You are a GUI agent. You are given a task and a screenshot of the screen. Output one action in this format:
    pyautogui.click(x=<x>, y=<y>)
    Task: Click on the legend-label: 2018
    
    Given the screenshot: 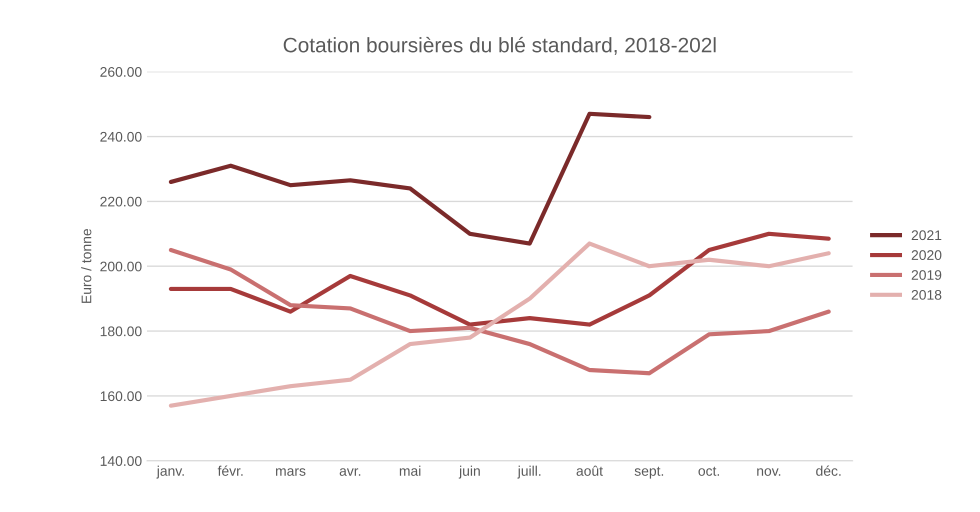 What is the action you would take?
    pyautogui.click(x=927, y=295)
    